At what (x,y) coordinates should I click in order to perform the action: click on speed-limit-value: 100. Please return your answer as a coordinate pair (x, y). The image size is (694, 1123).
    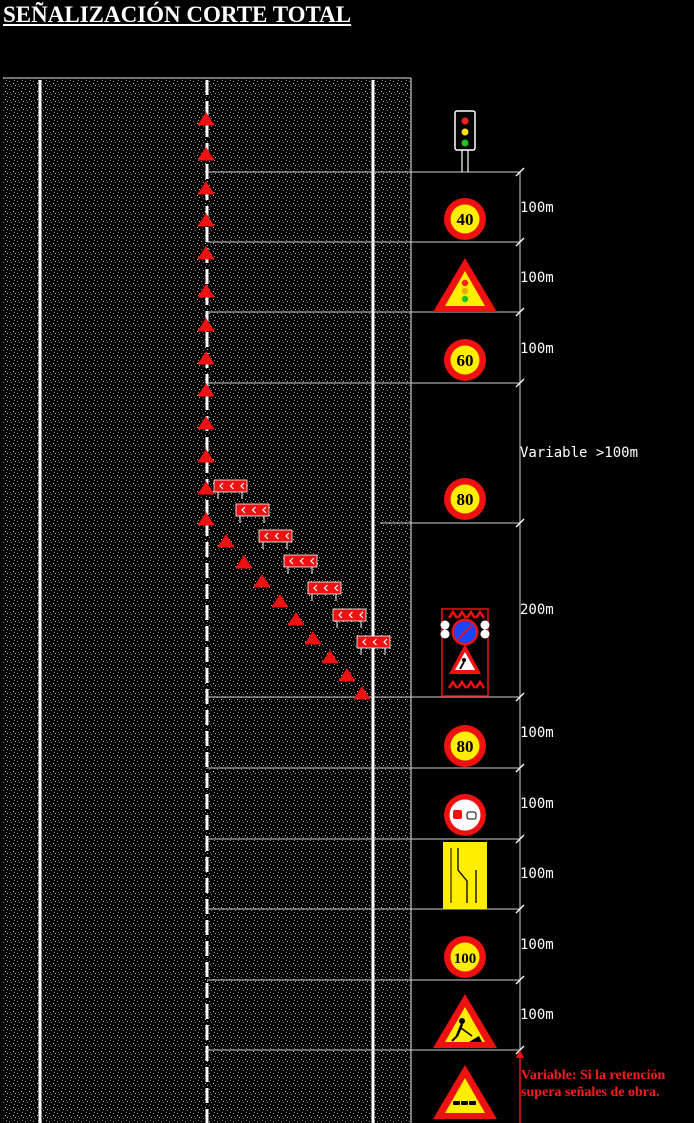
    Looking at the image, I should click on (465, 959).